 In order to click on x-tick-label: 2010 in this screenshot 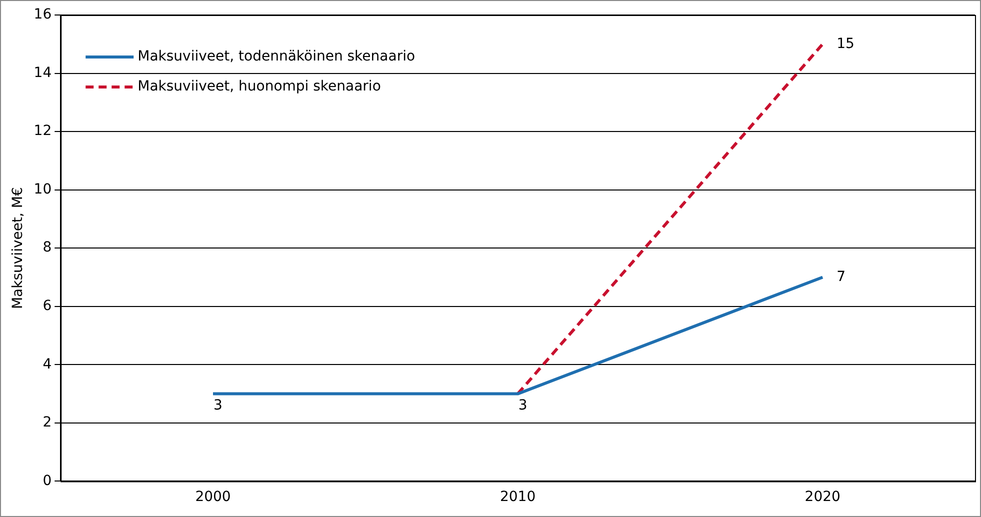, I will do `click(518, 497)`.